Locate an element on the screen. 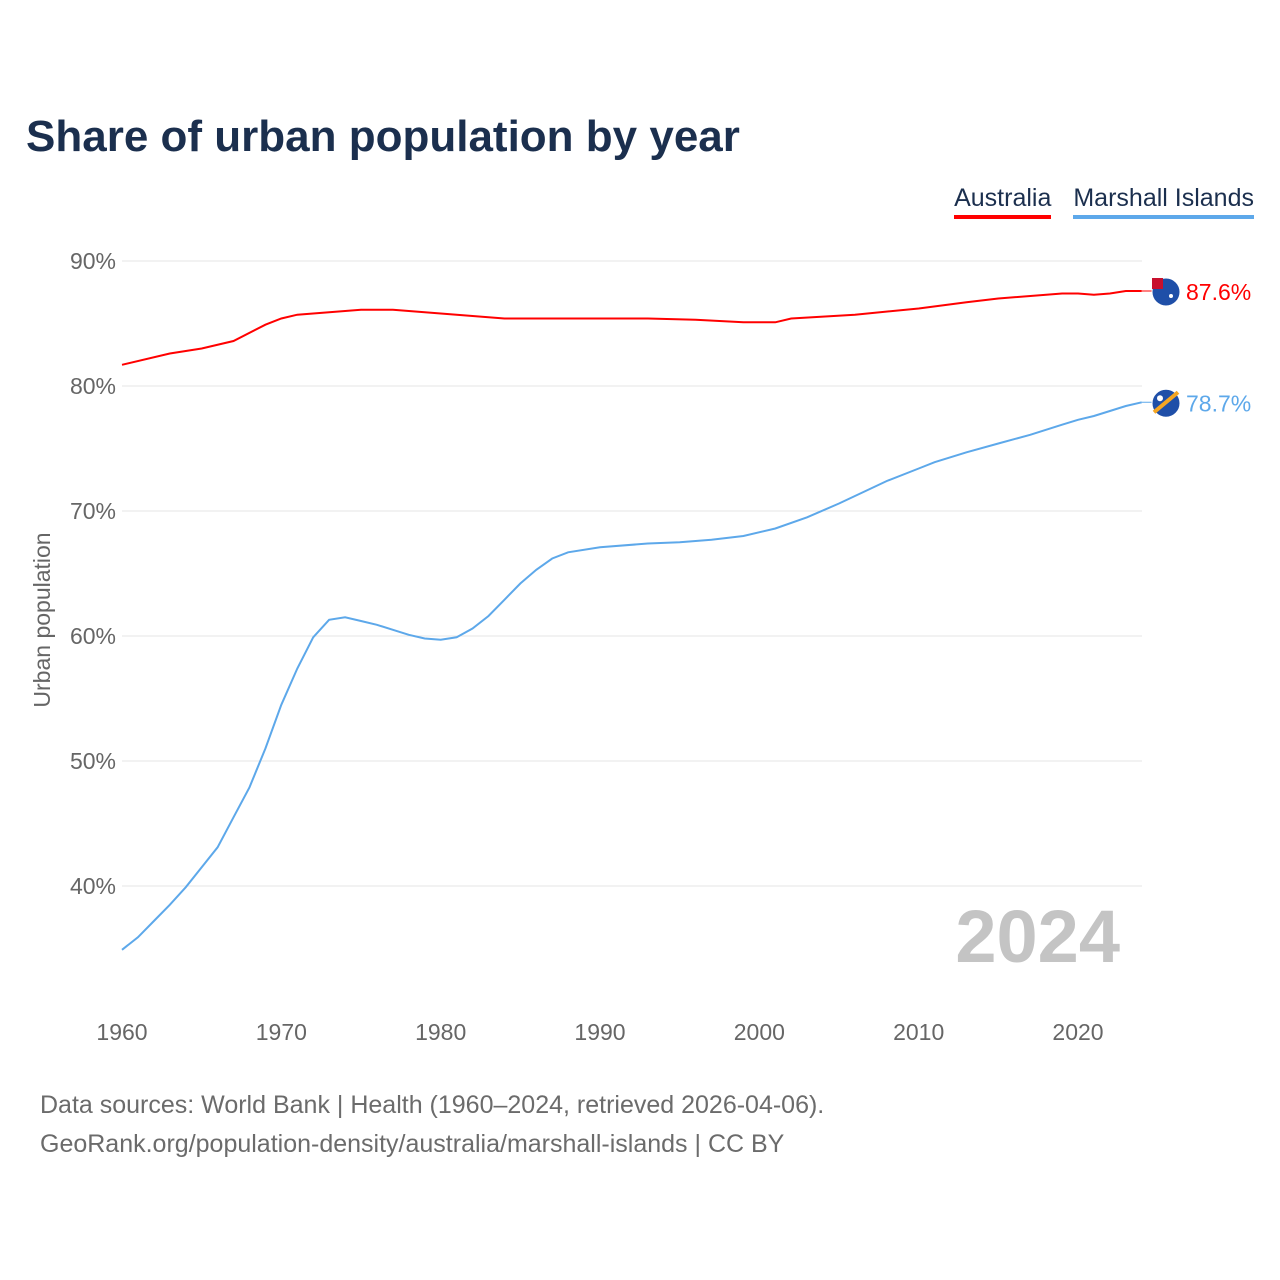 This screenshot has height=1280, width=1280. series-line-australia is located at coordinates (631, 328).